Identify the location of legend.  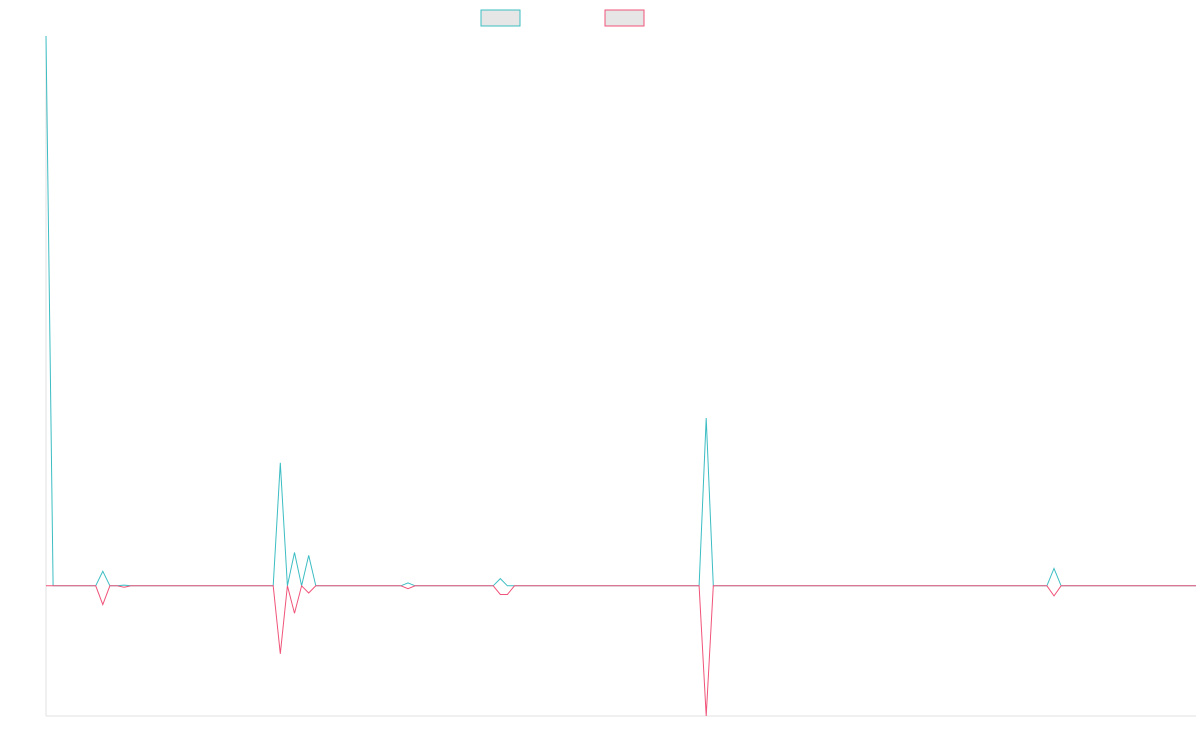
(562, 18).